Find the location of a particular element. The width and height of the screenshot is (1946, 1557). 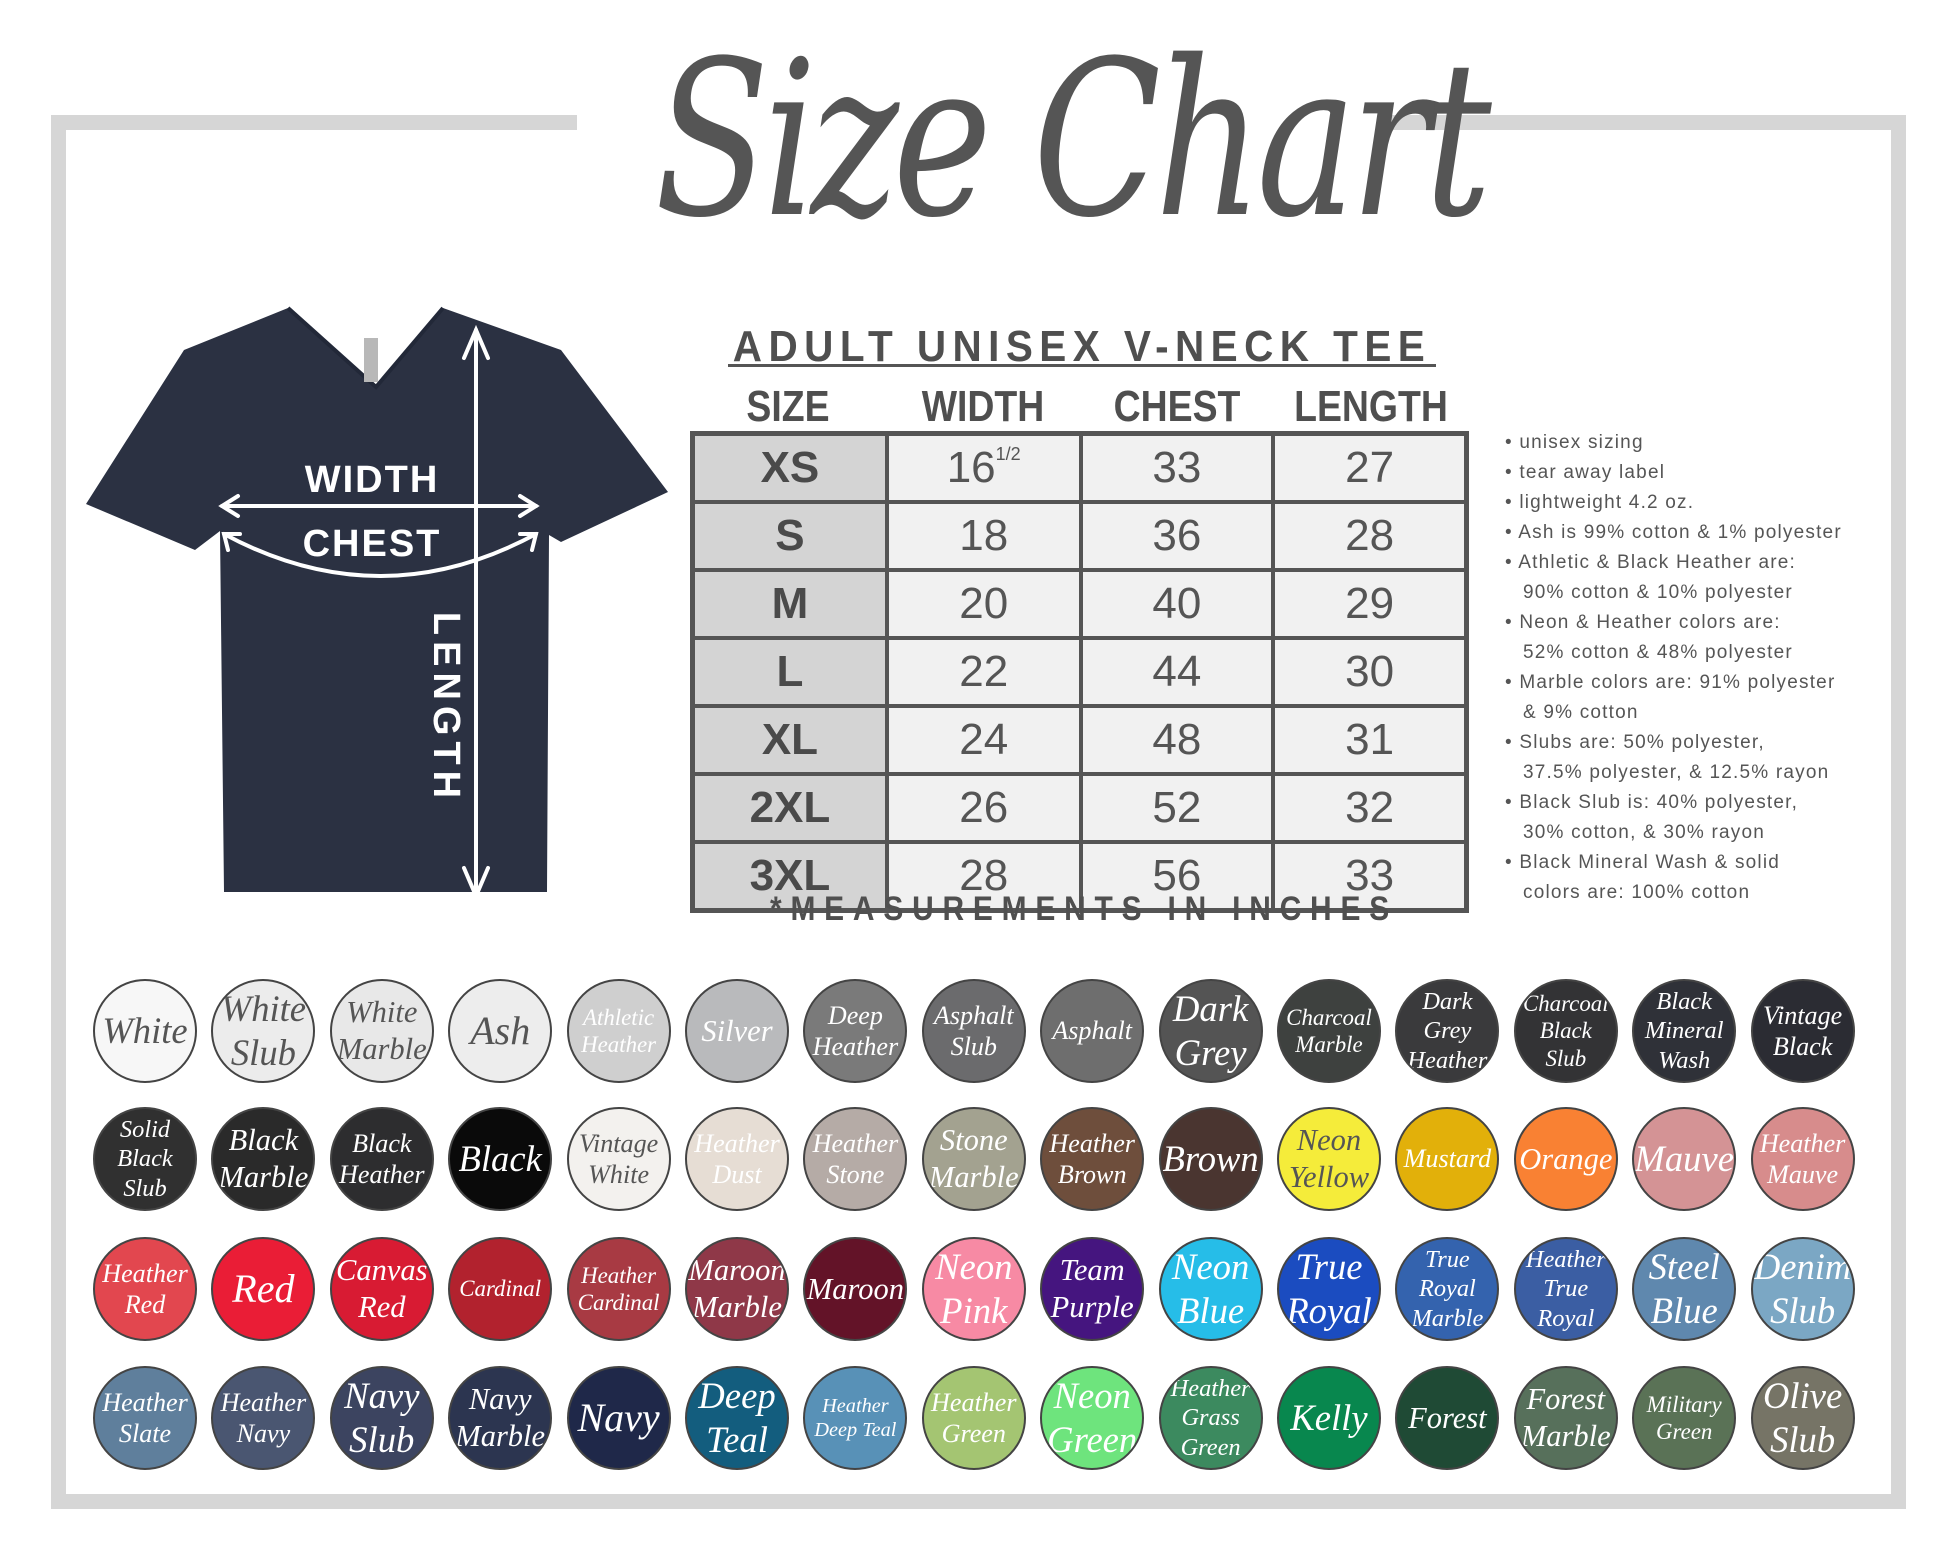

color-swatch-heather-slate: Heather Slate is located at coordinates (145, 1418).